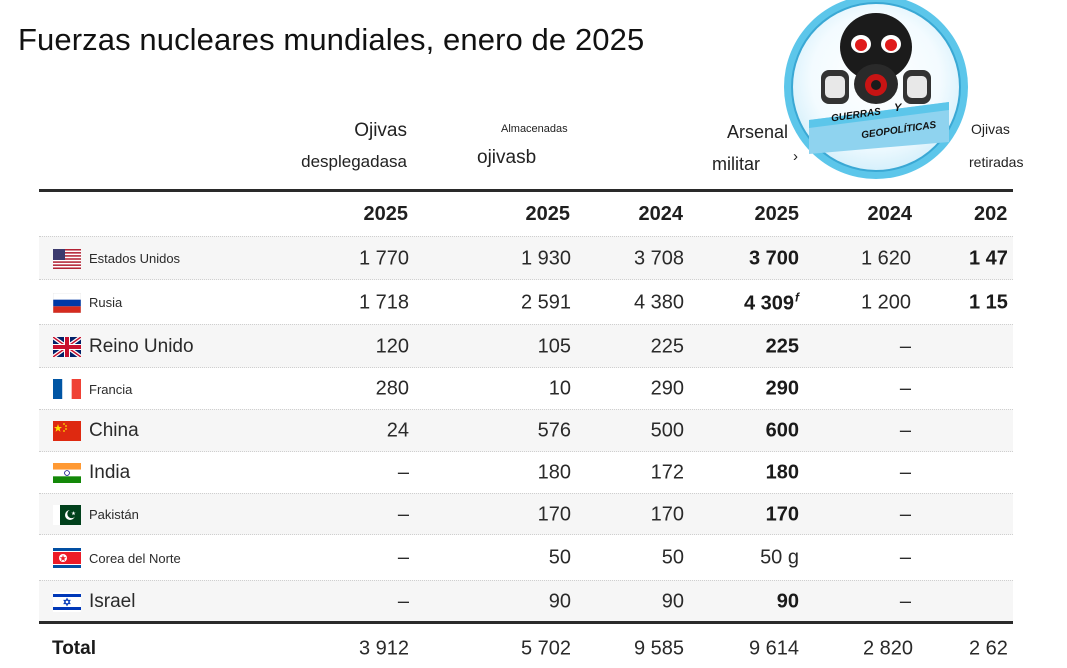 This screenshot has width=1067, height=668. Describe the element at coordinates (67, 302) in the screenshot. I see `flag-ru-icon` at that location.